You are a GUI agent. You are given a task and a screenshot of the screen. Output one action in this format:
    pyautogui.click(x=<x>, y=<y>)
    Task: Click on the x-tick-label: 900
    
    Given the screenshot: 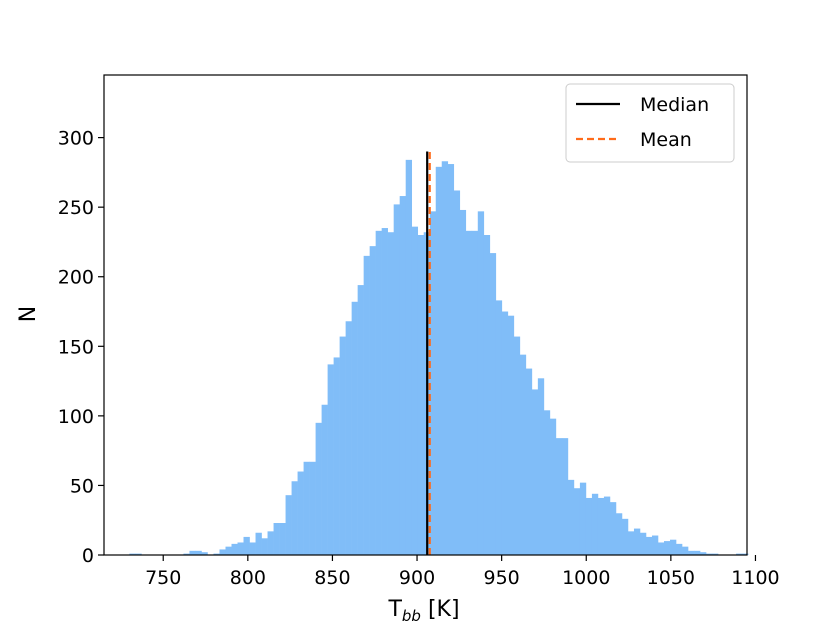 What is the action you would take?
    pyautogui.click(x=417, y=578)
    